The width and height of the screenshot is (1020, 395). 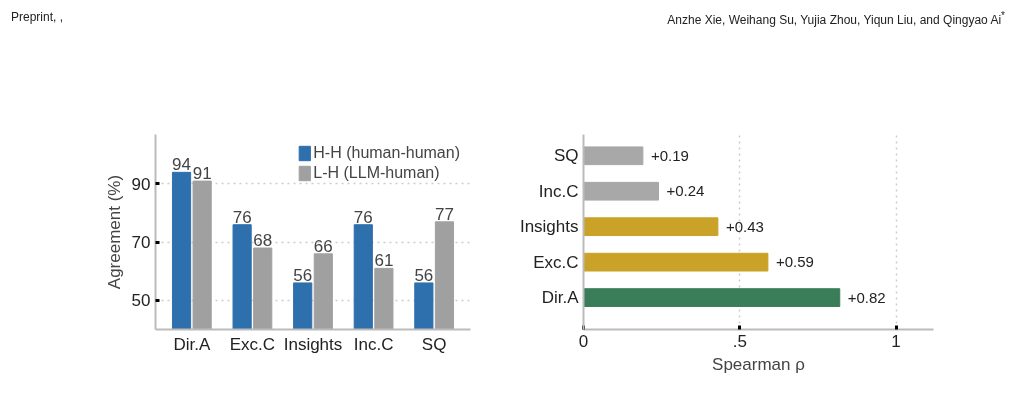 I want to click on x-tick-label: Exc.C, so click(x=252, y=344).